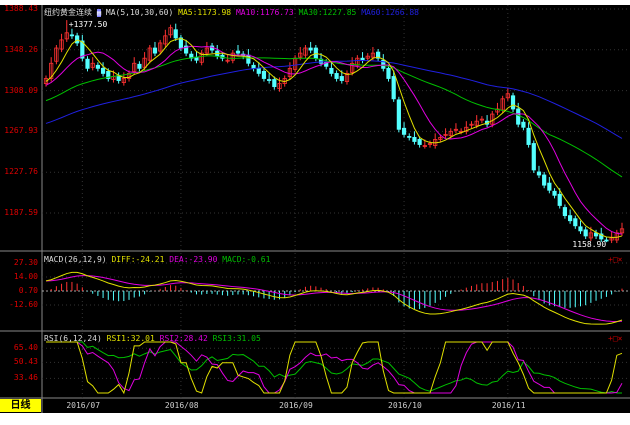 This screenshot has width=630, height=425. What do you see at coordinates (205, 12) in the screenshot?
I see `ma5-value: MA5:1173.98` at bounding box center [205, 12].